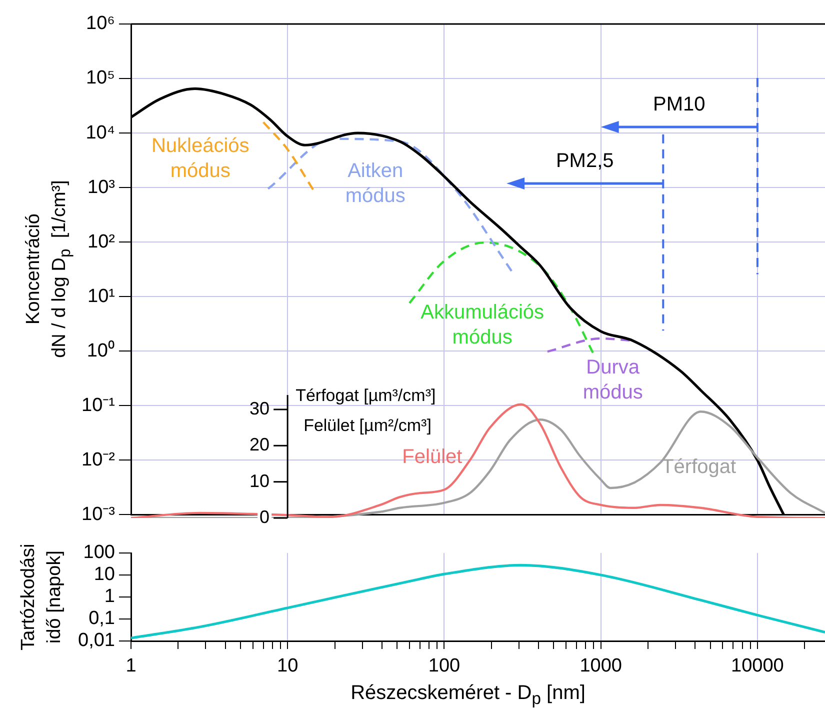 The height and width of the screenshot is (710, 825). What do you see at coordinates (200, 158) in the screenshot?
I see `series-label: Nukleációs módus` at bounding box center [200, 158].